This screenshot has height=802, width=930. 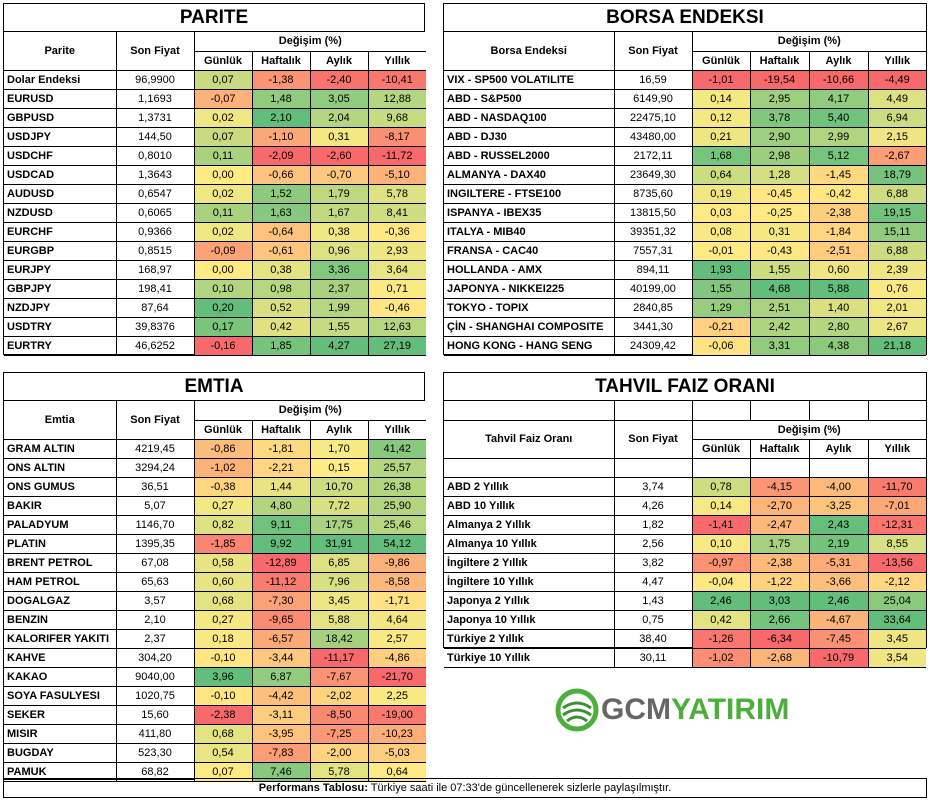 I want to click on borsa-row-name: ABD - RUSSEL2000, so click(x=529, y=155).